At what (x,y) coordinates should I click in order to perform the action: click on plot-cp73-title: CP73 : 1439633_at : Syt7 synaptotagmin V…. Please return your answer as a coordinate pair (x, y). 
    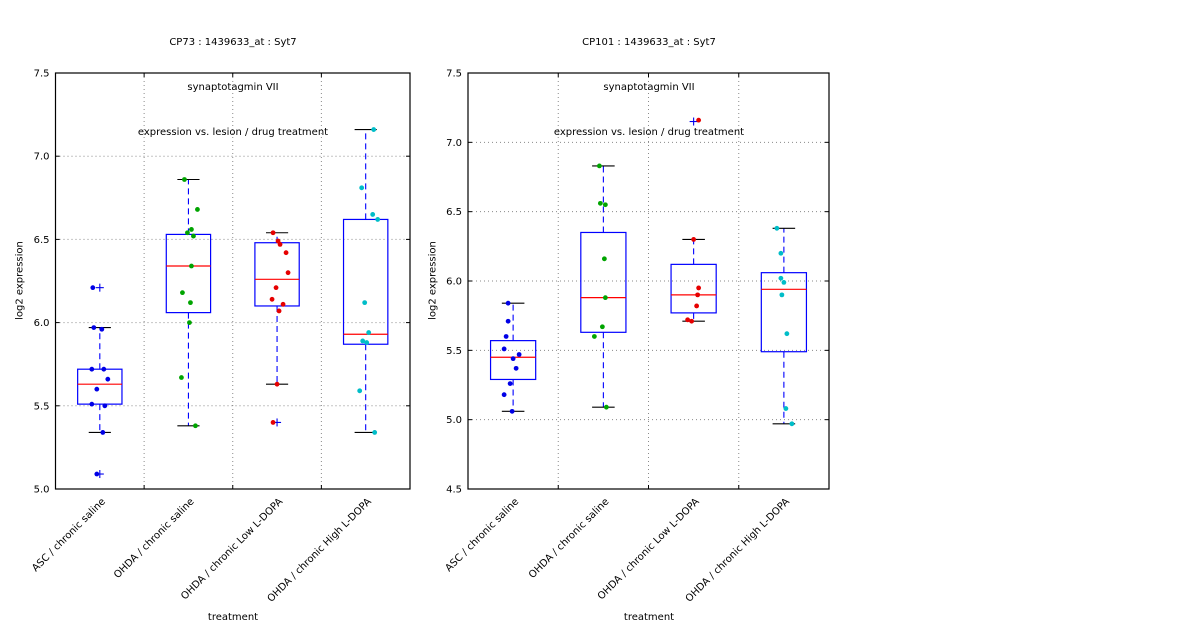
    Looking at the image, I should click on (233, 87).